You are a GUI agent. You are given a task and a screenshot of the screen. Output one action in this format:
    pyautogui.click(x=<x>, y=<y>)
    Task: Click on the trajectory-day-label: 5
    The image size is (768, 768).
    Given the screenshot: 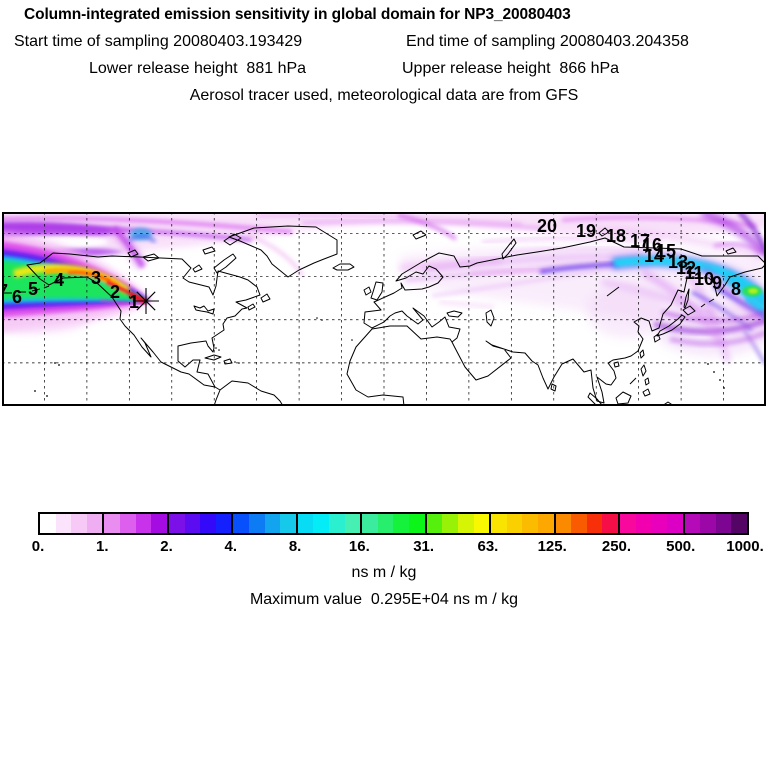 What is the action you would take?
    pyautogui.click(x=33, y=289)
    